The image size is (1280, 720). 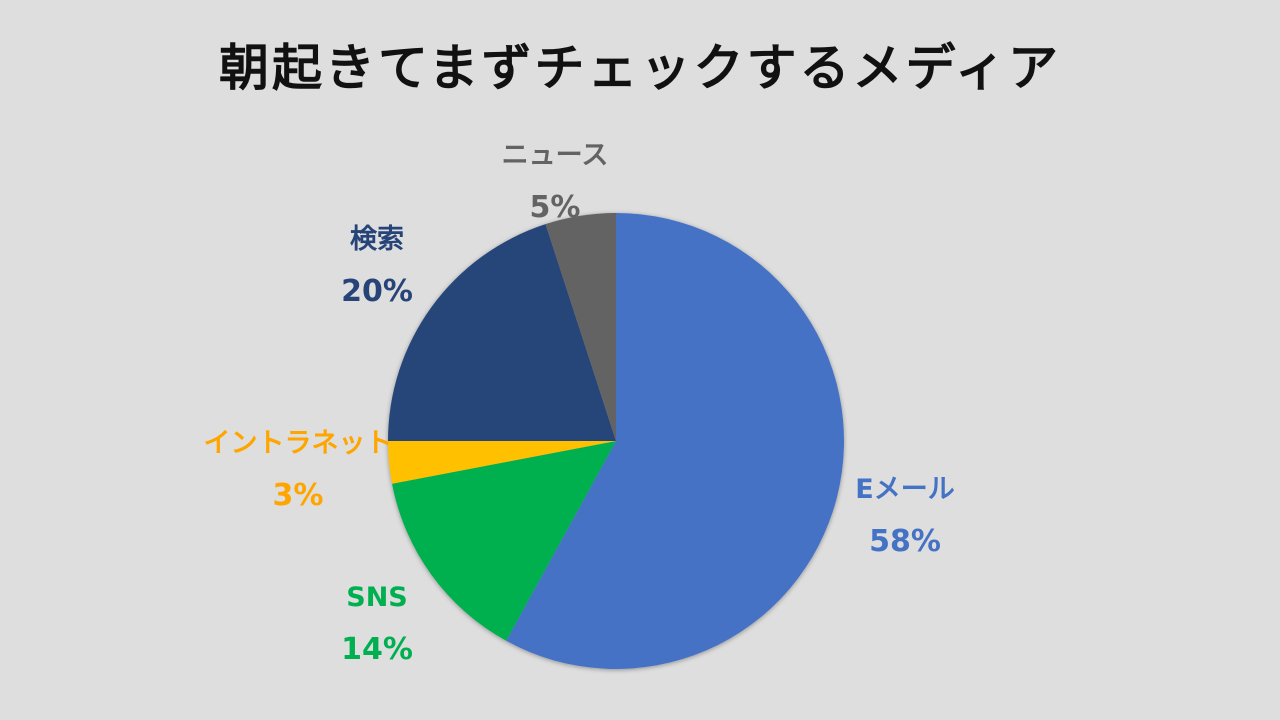 I want to click on chart-title: 朝起きてまずチェックするメディア, so click(x=640, y=68).